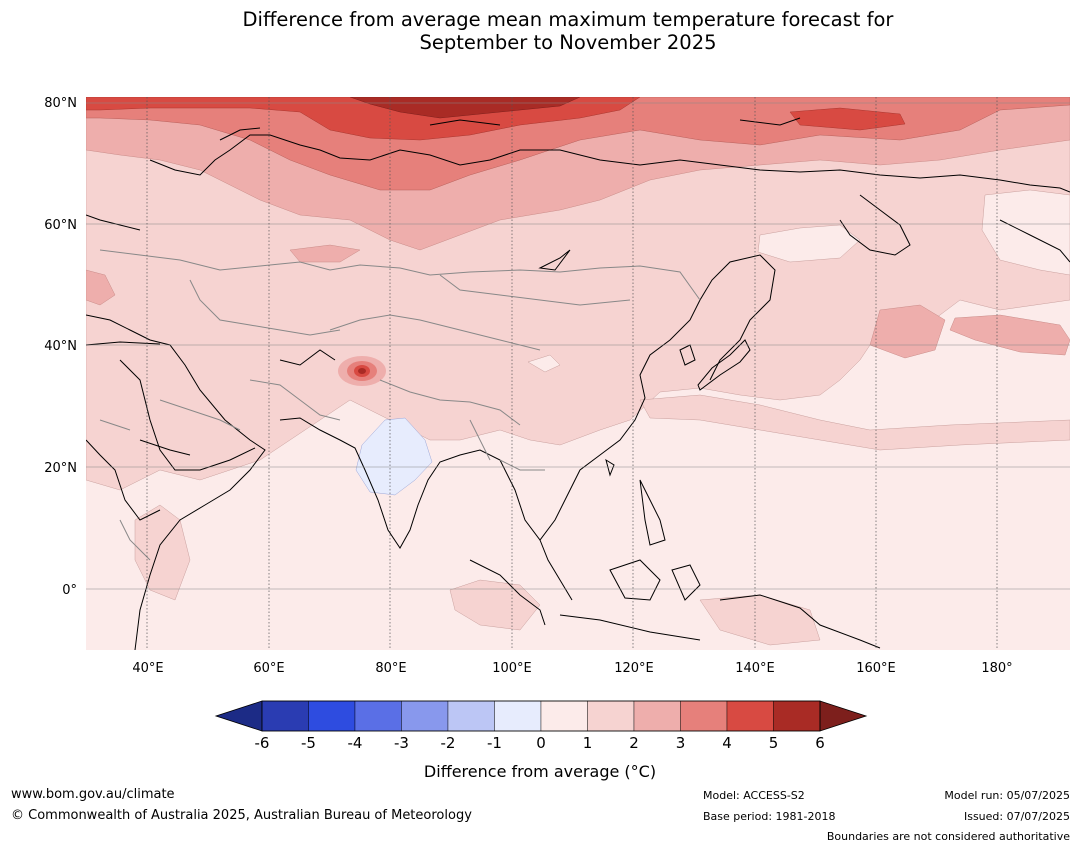 This screenshot has width=1081, height=850. I want to click on lat-label: 40°N, so click(60, 346).